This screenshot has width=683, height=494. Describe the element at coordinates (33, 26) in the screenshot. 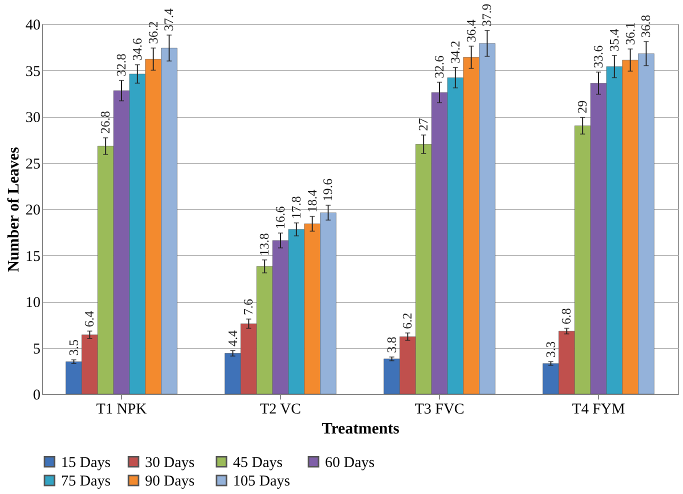

I see `y-tick-label: 40` at that location.